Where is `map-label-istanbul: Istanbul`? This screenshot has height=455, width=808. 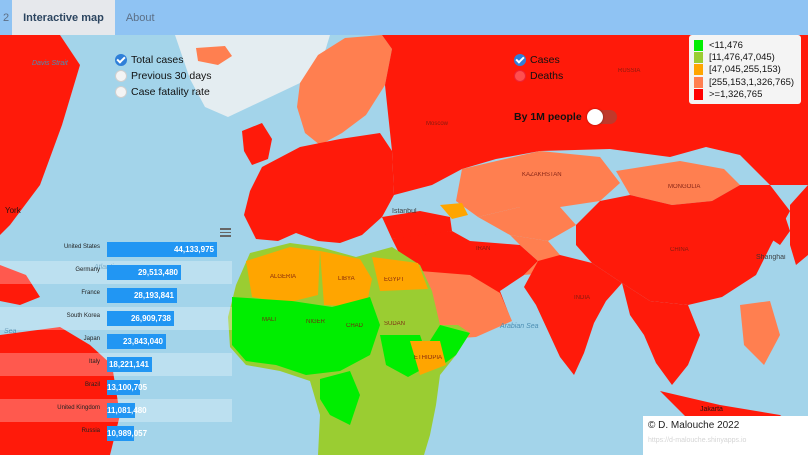
map-label-istanbul: Istanbul is located at coordinates (404, 211).